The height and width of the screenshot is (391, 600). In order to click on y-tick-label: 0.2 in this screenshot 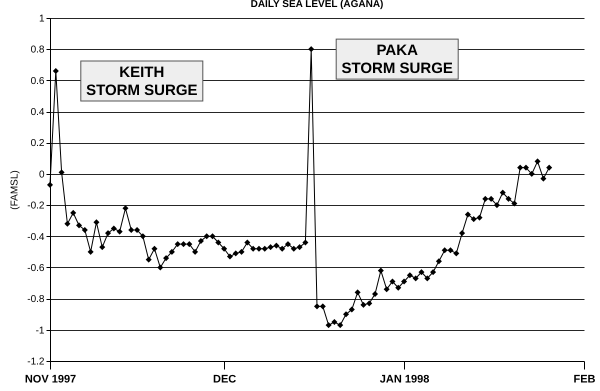, I will do `click(37, 144)`.